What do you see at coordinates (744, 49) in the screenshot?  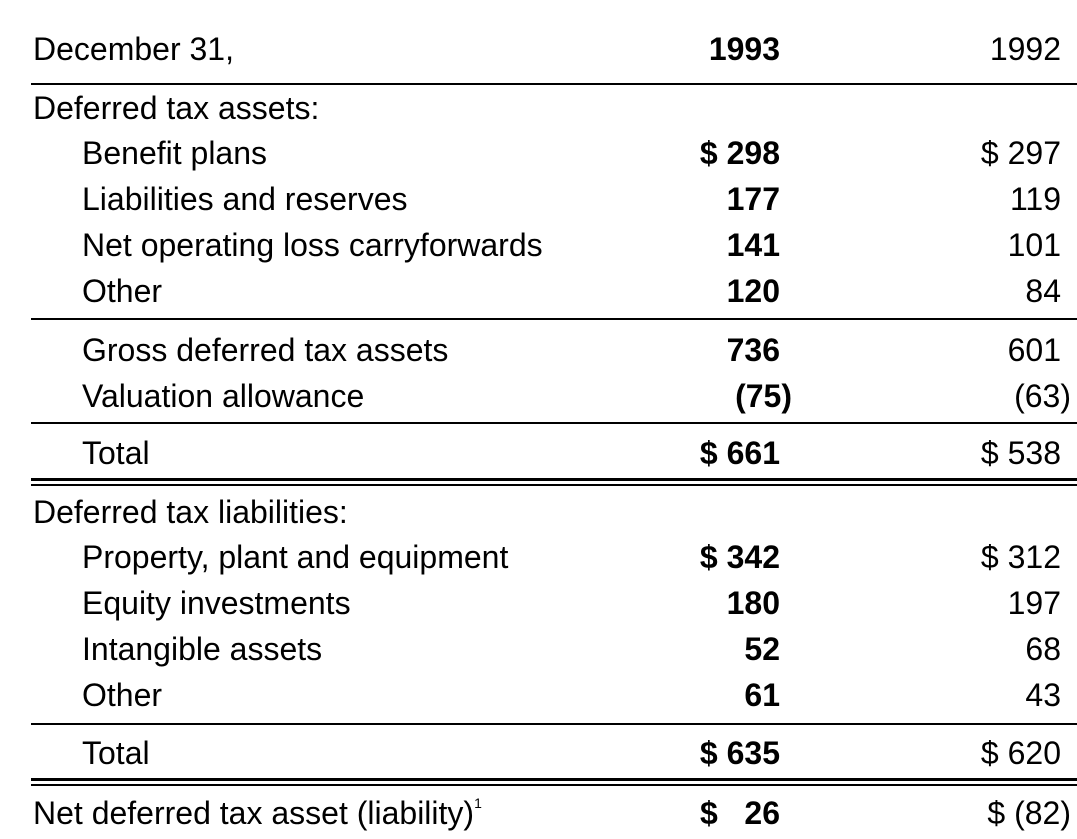 I see `header-1993: 1993` at bounding box center [744, 49].